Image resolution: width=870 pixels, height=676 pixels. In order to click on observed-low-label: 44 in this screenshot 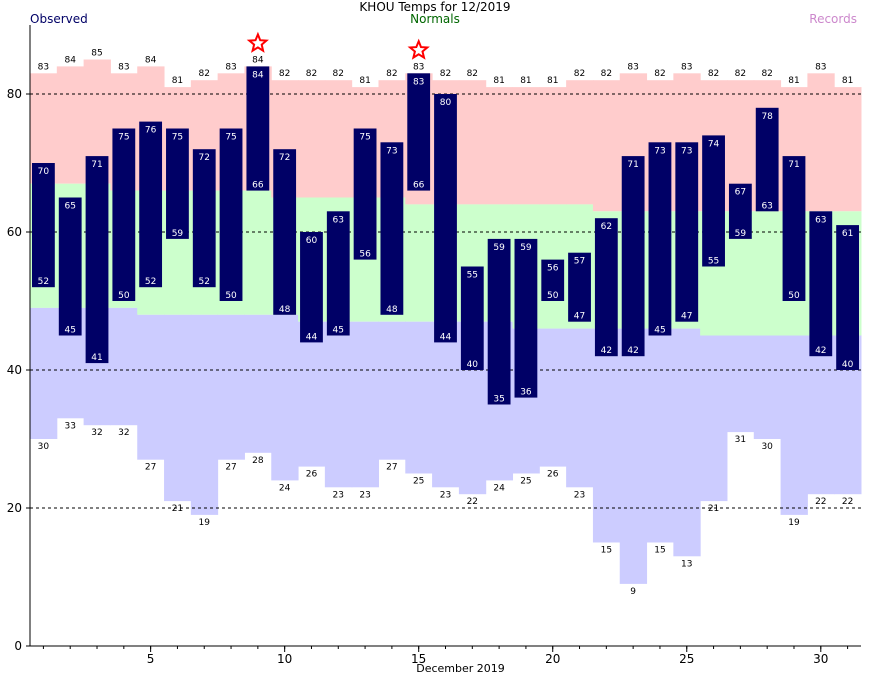, I will do `click(446, 337)`.